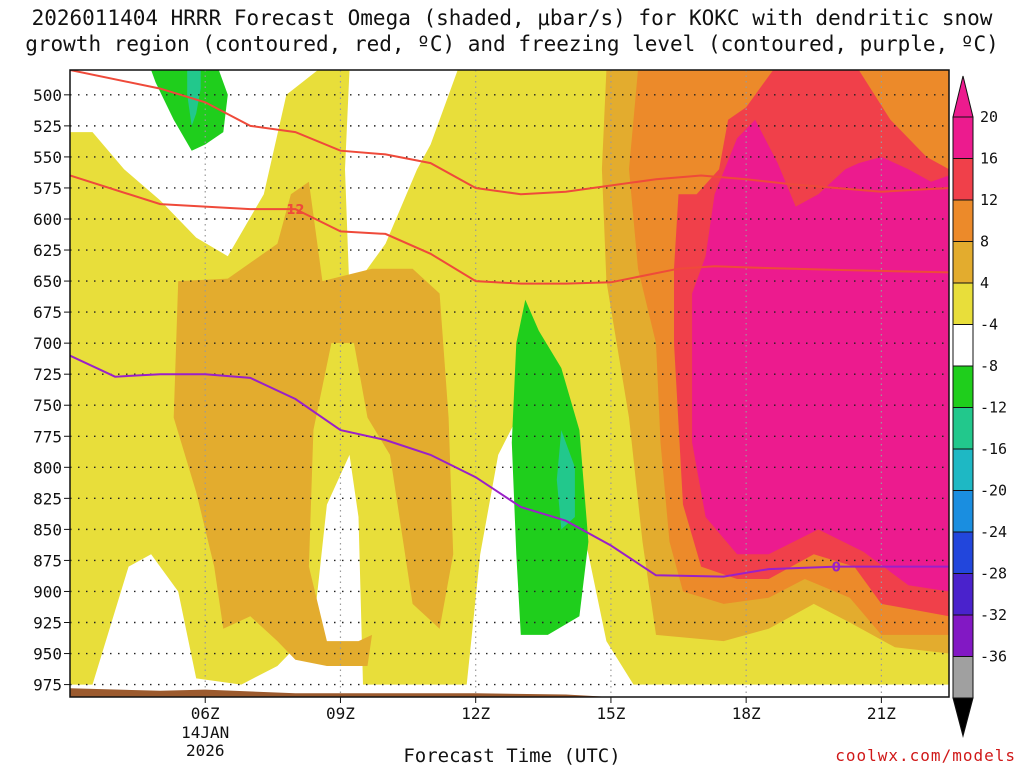 Image resolution: width=1024 pixels, height=768 pixels. What do you see at coordinates (993, 574) in the screenshot?
I see `colorbar-label--28: -28` at bounding box center [993, 574].